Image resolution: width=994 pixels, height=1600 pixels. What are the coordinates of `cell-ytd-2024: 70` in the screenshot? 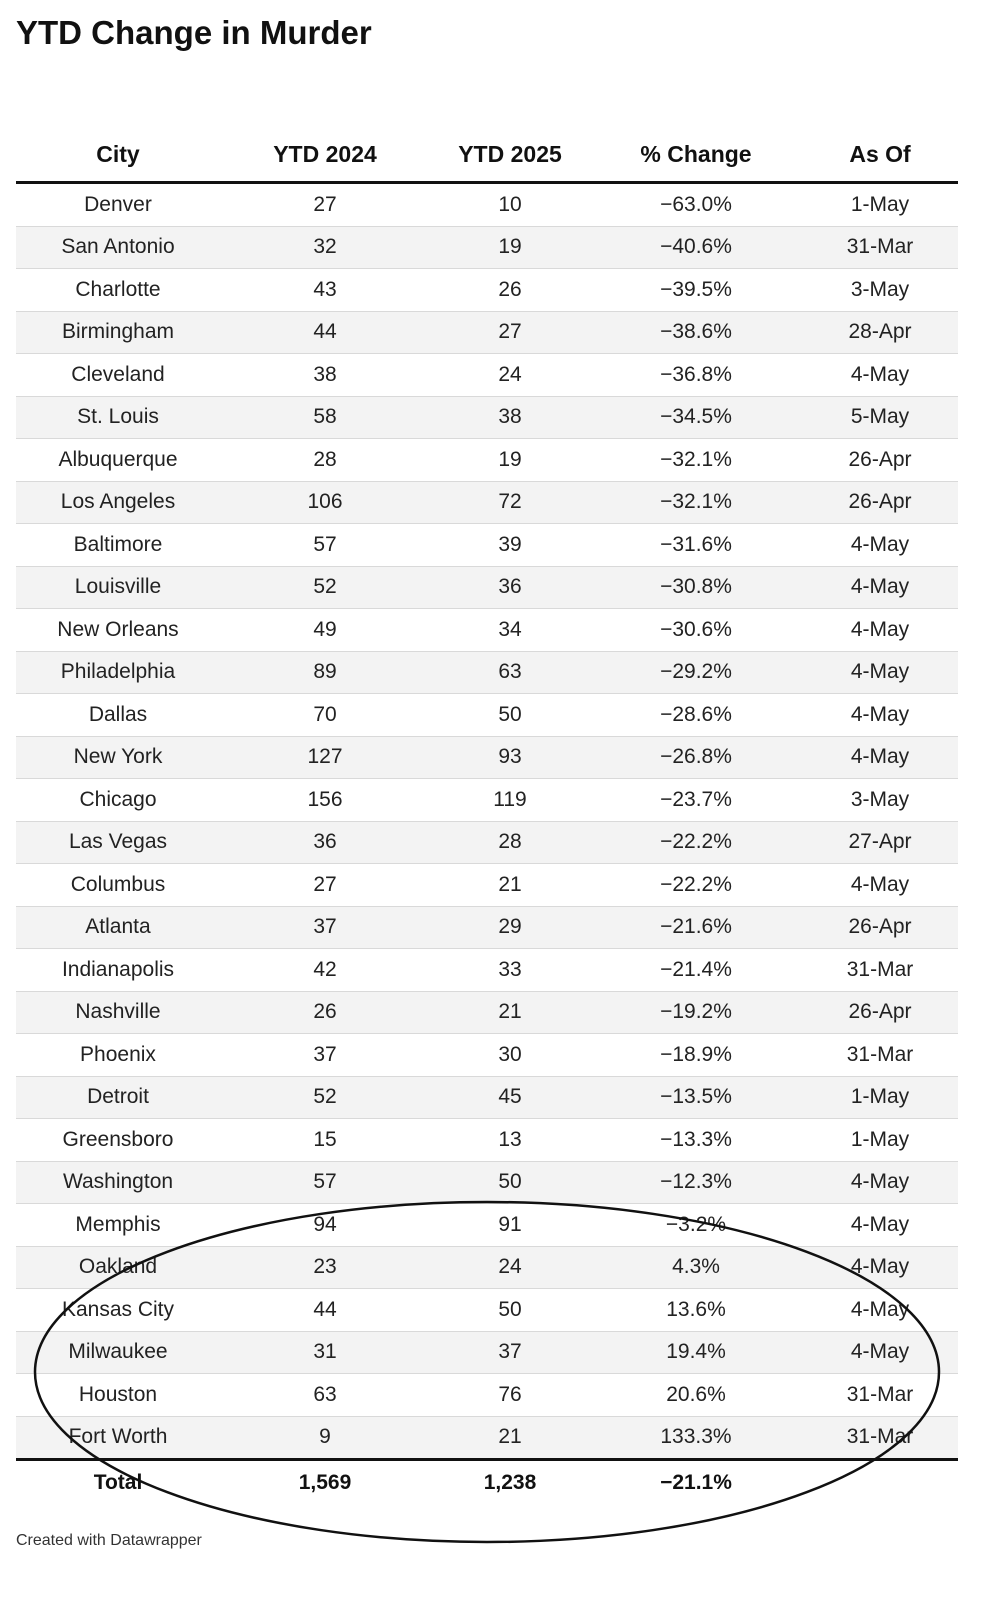 It's located at (325, 715).